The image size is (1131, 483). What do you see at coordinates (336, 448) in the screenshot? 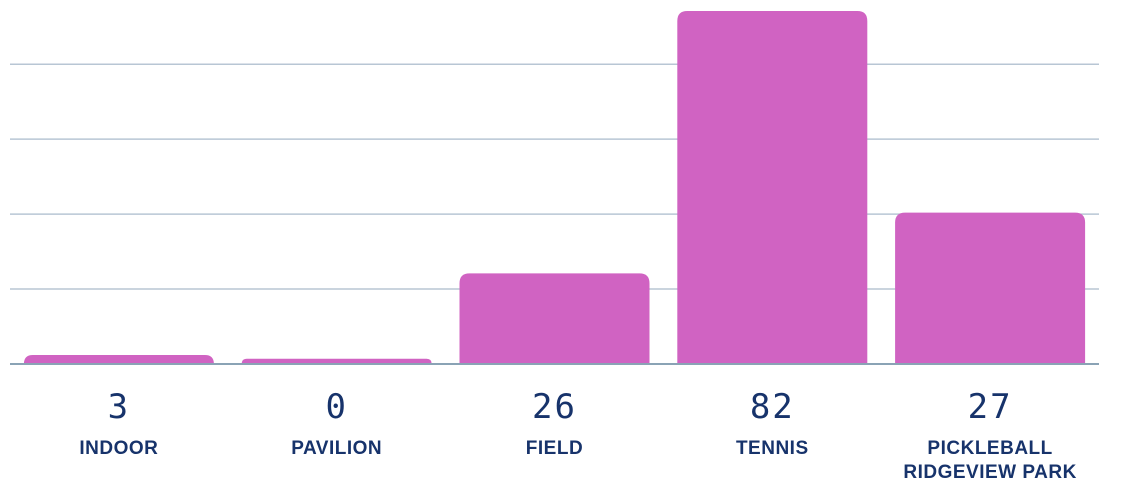
I see `category-label-1: PAVILION` at bounding box center [336, 448].